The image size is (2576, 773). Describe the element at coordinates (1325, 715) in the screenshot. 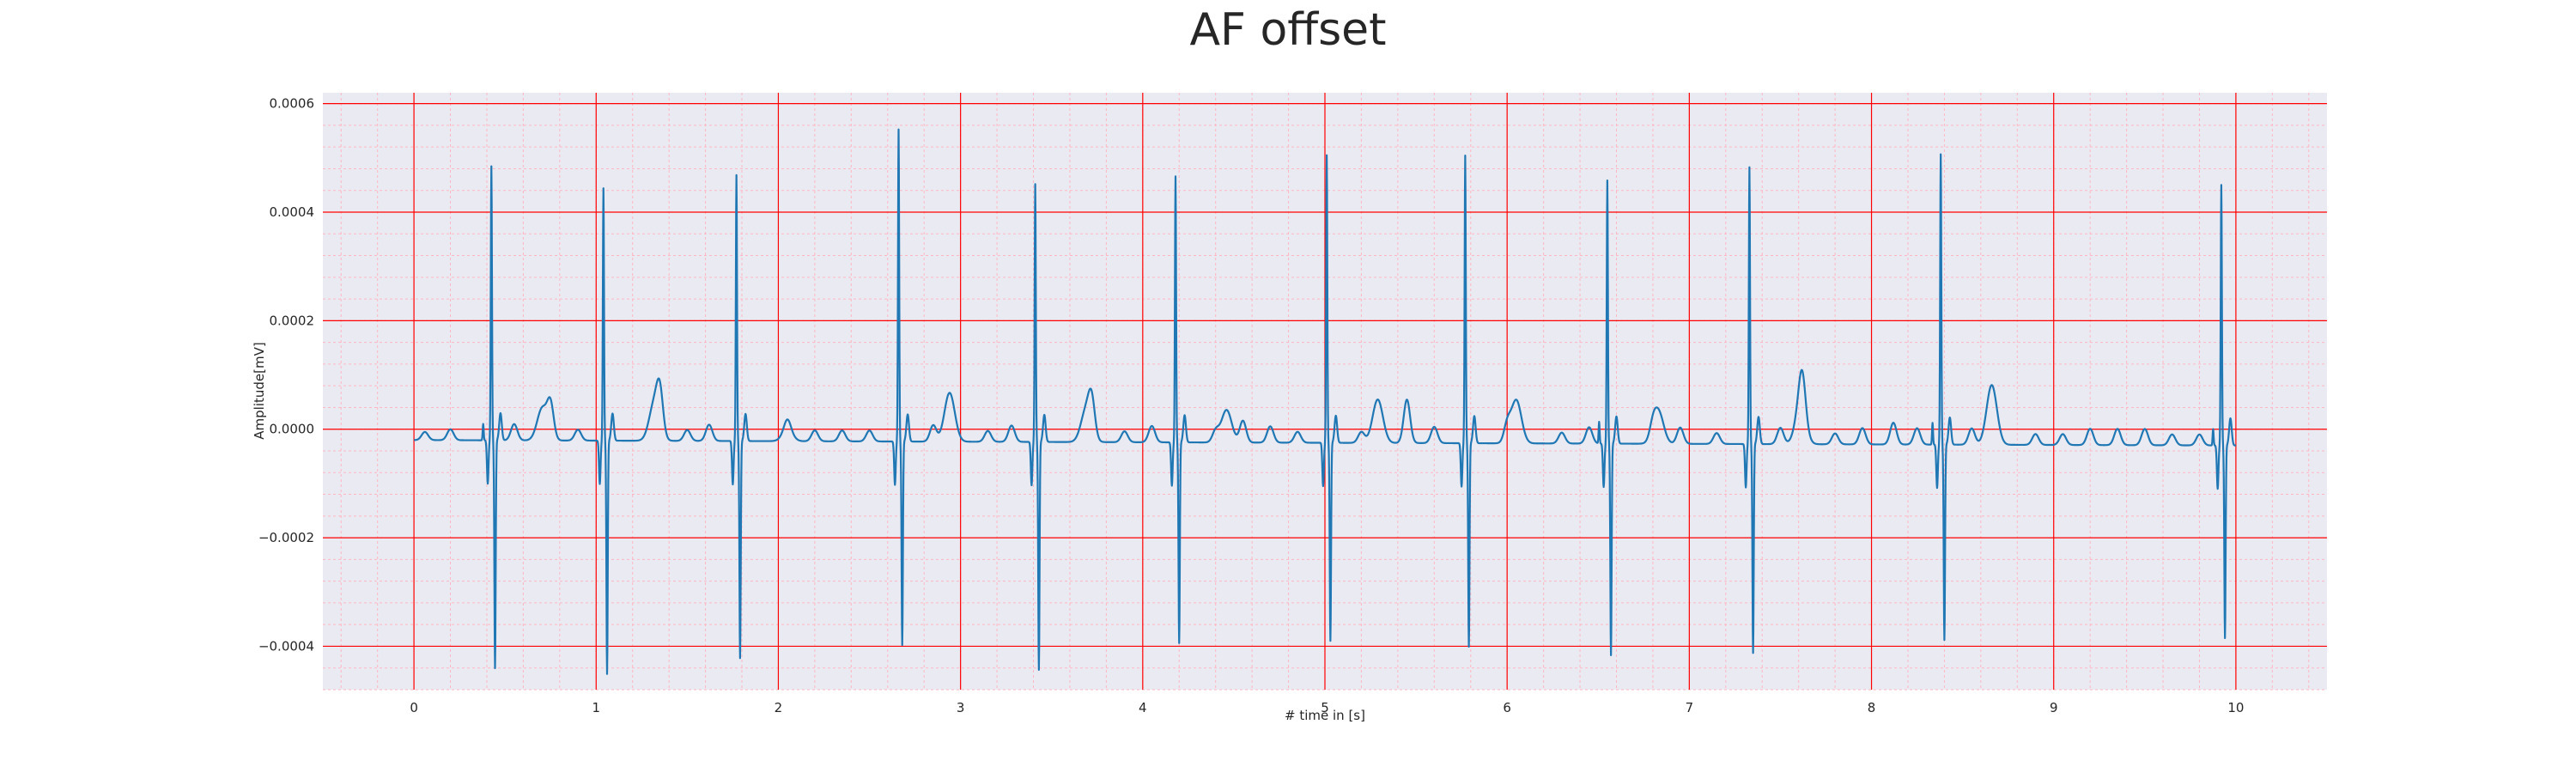

I see `x-axis-label: # time in [s]` at that location.